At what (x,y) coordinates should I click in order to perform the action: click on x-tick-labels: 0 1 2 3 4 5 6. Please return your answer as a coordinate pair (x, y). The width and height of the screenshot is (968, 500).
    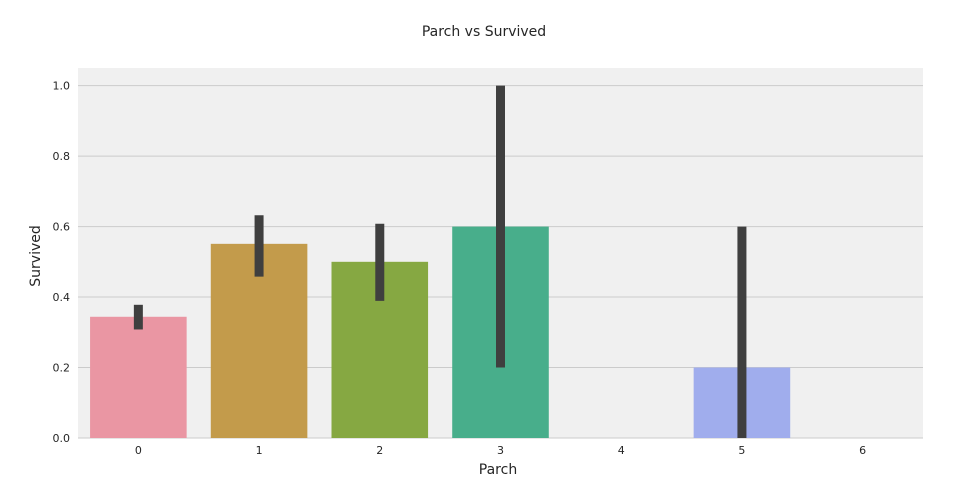
    Looking at the image, I should click on (500, 450).